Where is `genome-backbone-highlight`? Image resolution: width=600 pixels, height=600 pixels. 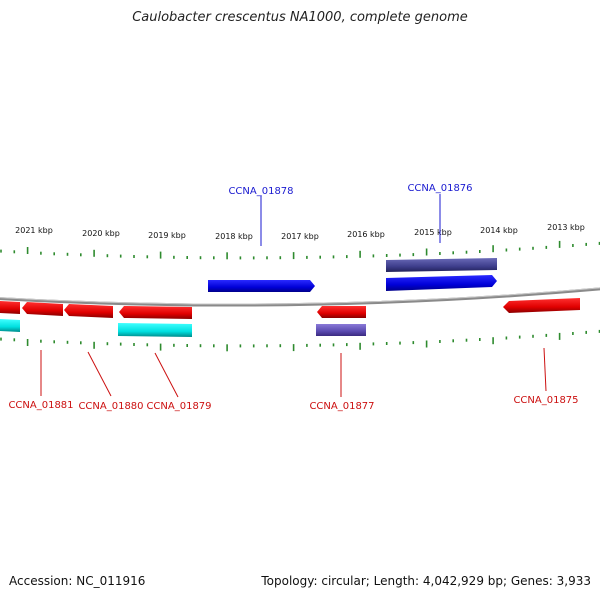
genome-backbone-highlight is located at coordinates (300, 296).